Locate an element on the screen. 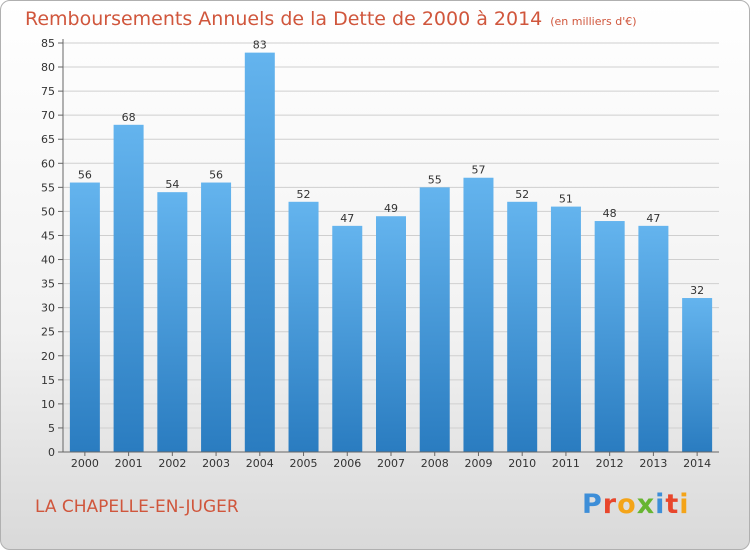 The width and height of the screenshot is (750, 550). data-label: 83 is located at coordinates (260, 45).